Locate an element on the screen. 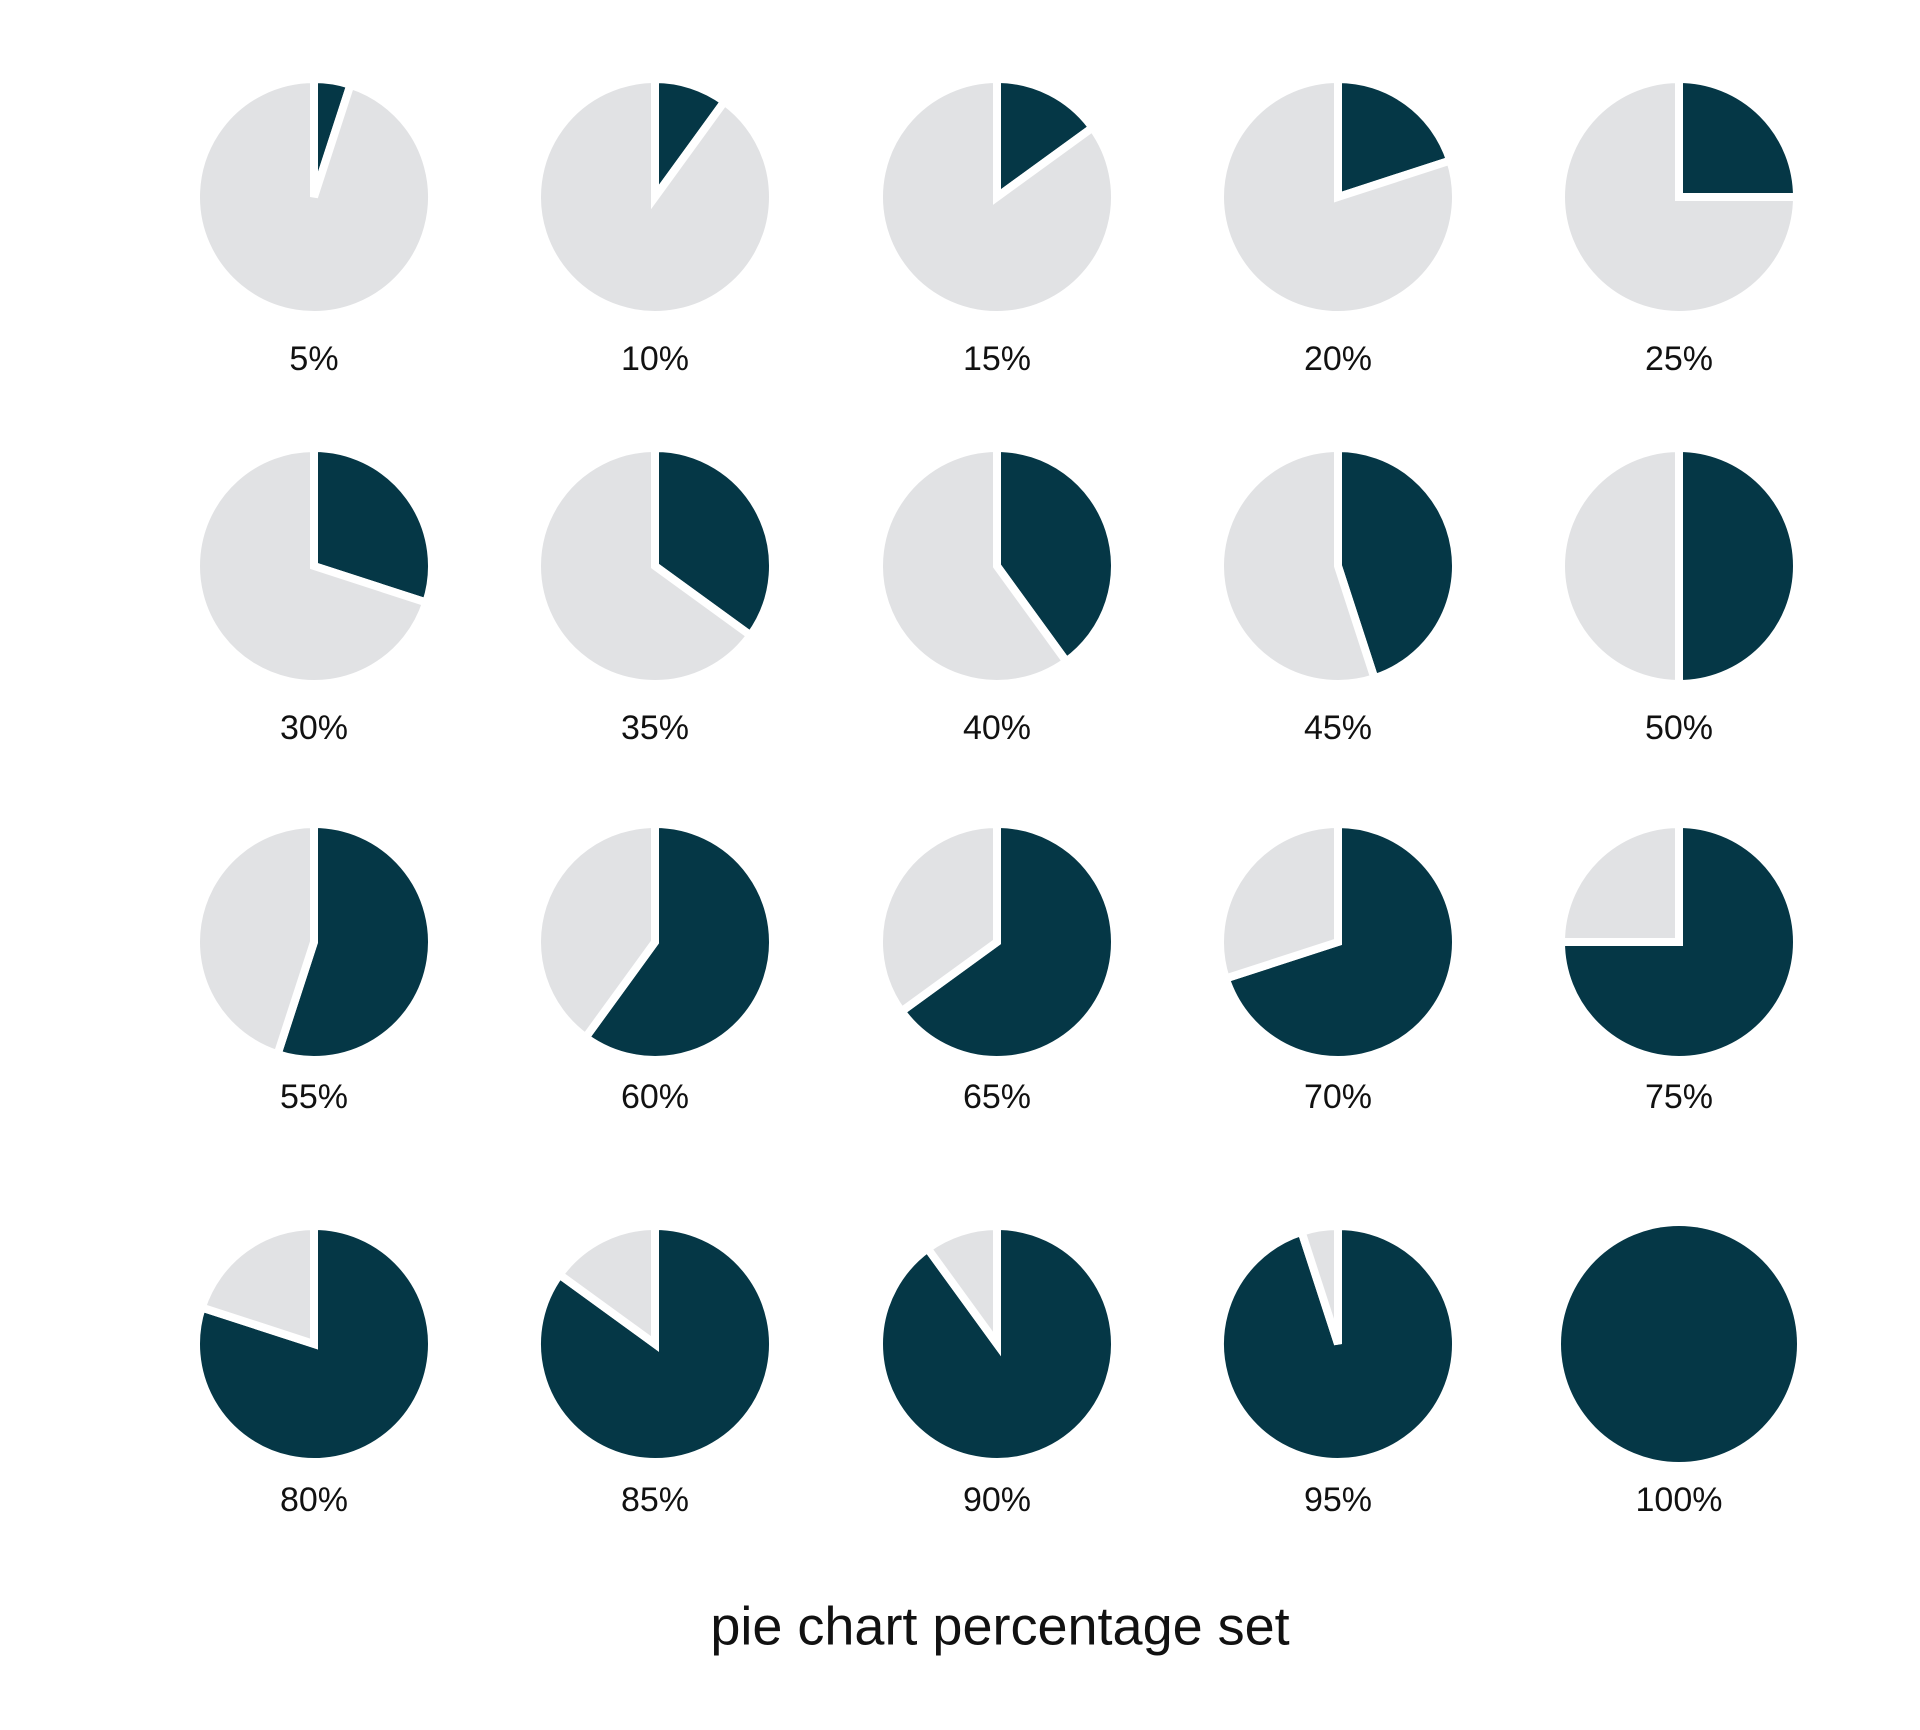 Image resolution: width=1920 pixels, height=1730 pixels. value-label: 15% is located at coordinates (997, 359).